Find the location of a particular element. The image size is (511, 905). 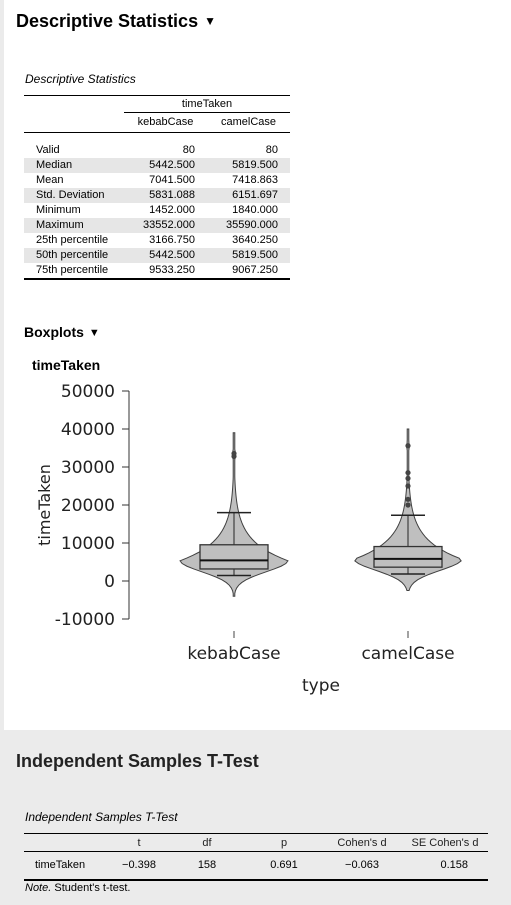

table-row: Minimum 1452.000 1840.000 is located at coordinates (157, 210).